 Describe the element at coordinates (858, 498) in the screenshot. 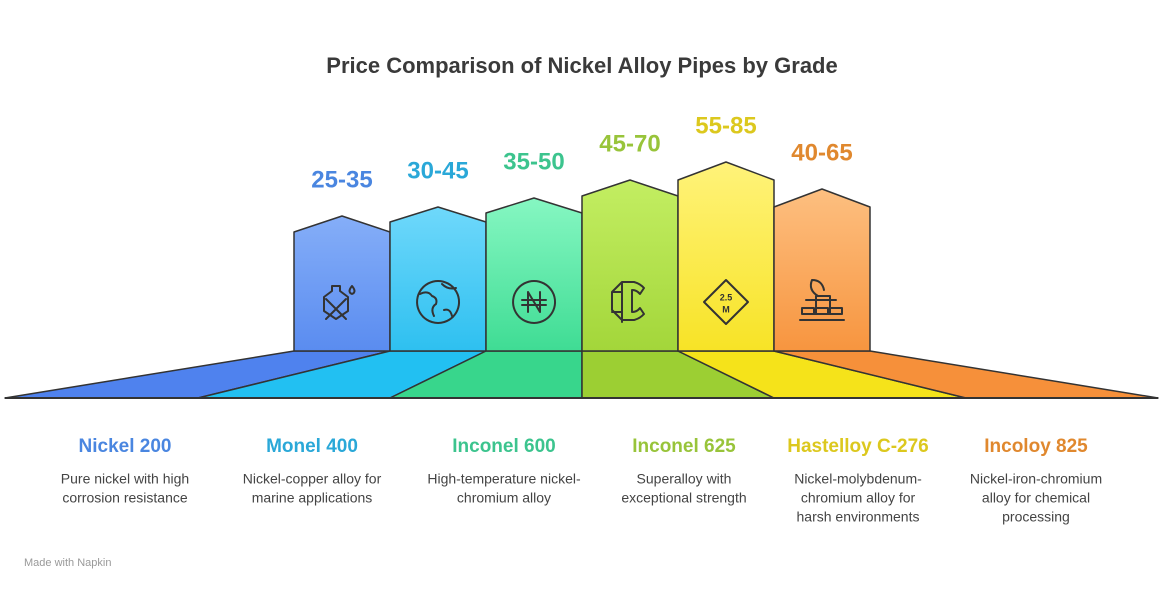

I see `description: chromium alloy for` at that location.